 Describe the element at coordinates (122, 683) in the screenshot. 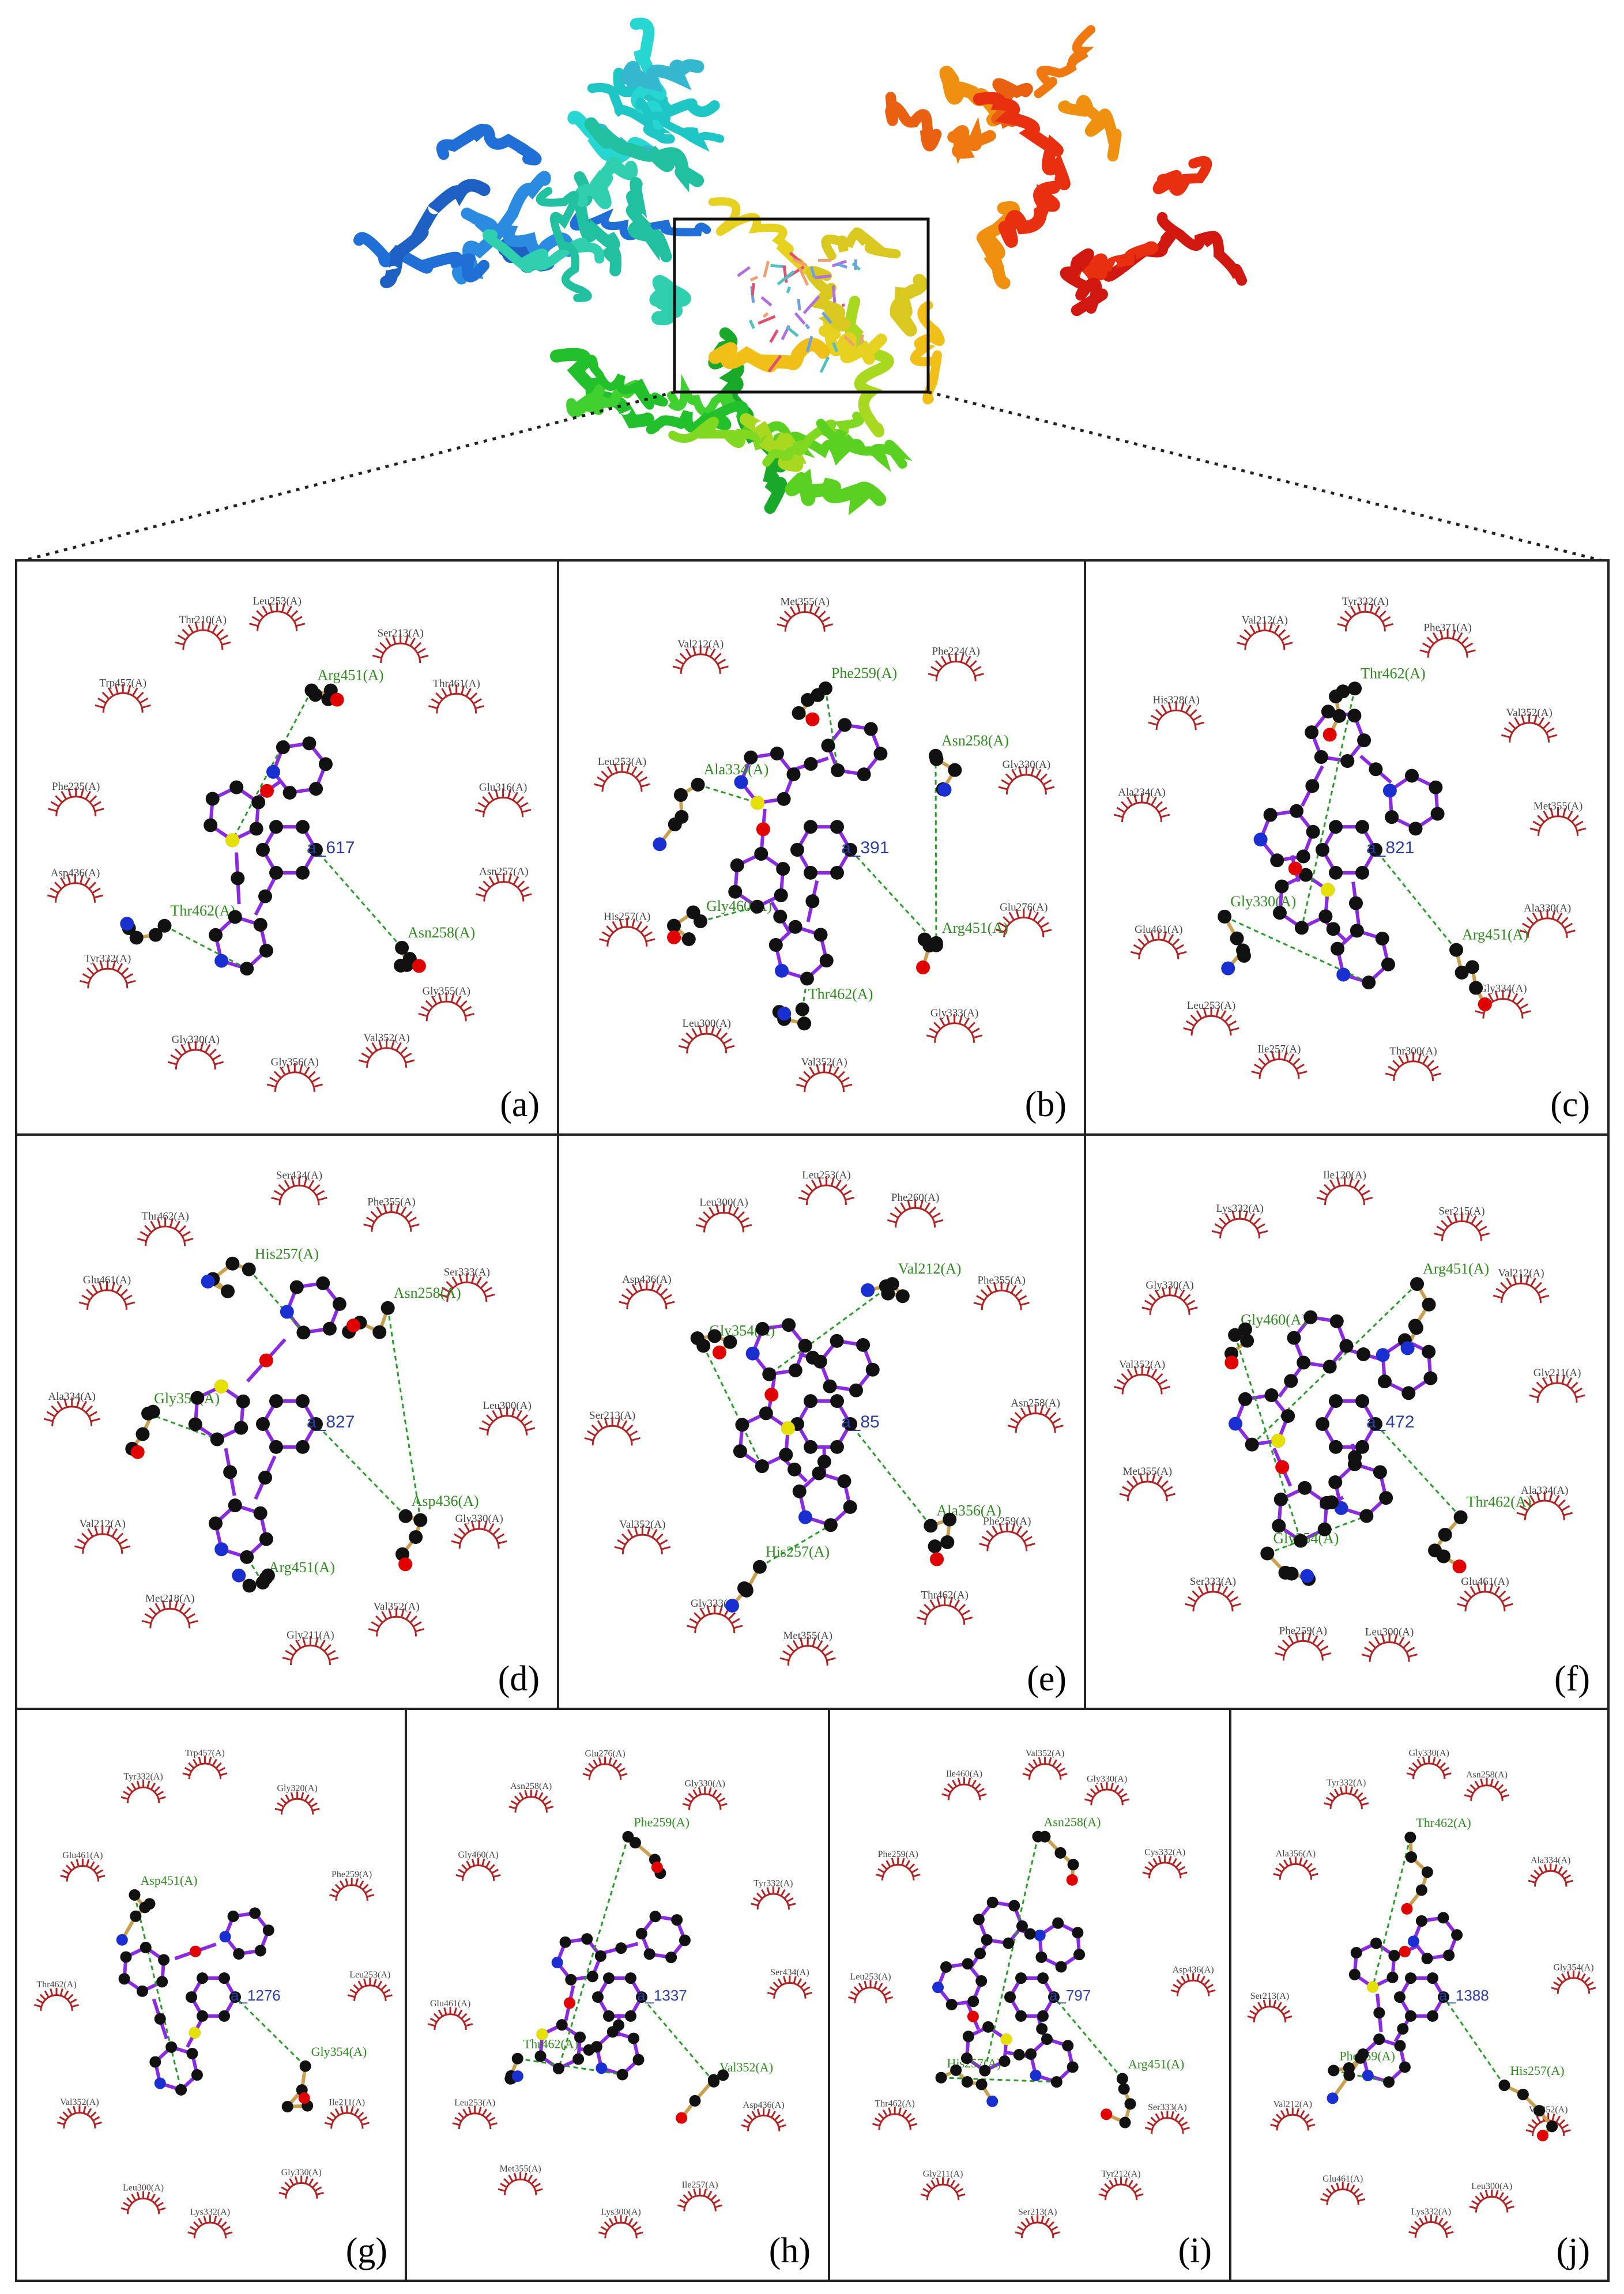

I see `hydrophobic-residue-label: Trp457(A)` at that location.